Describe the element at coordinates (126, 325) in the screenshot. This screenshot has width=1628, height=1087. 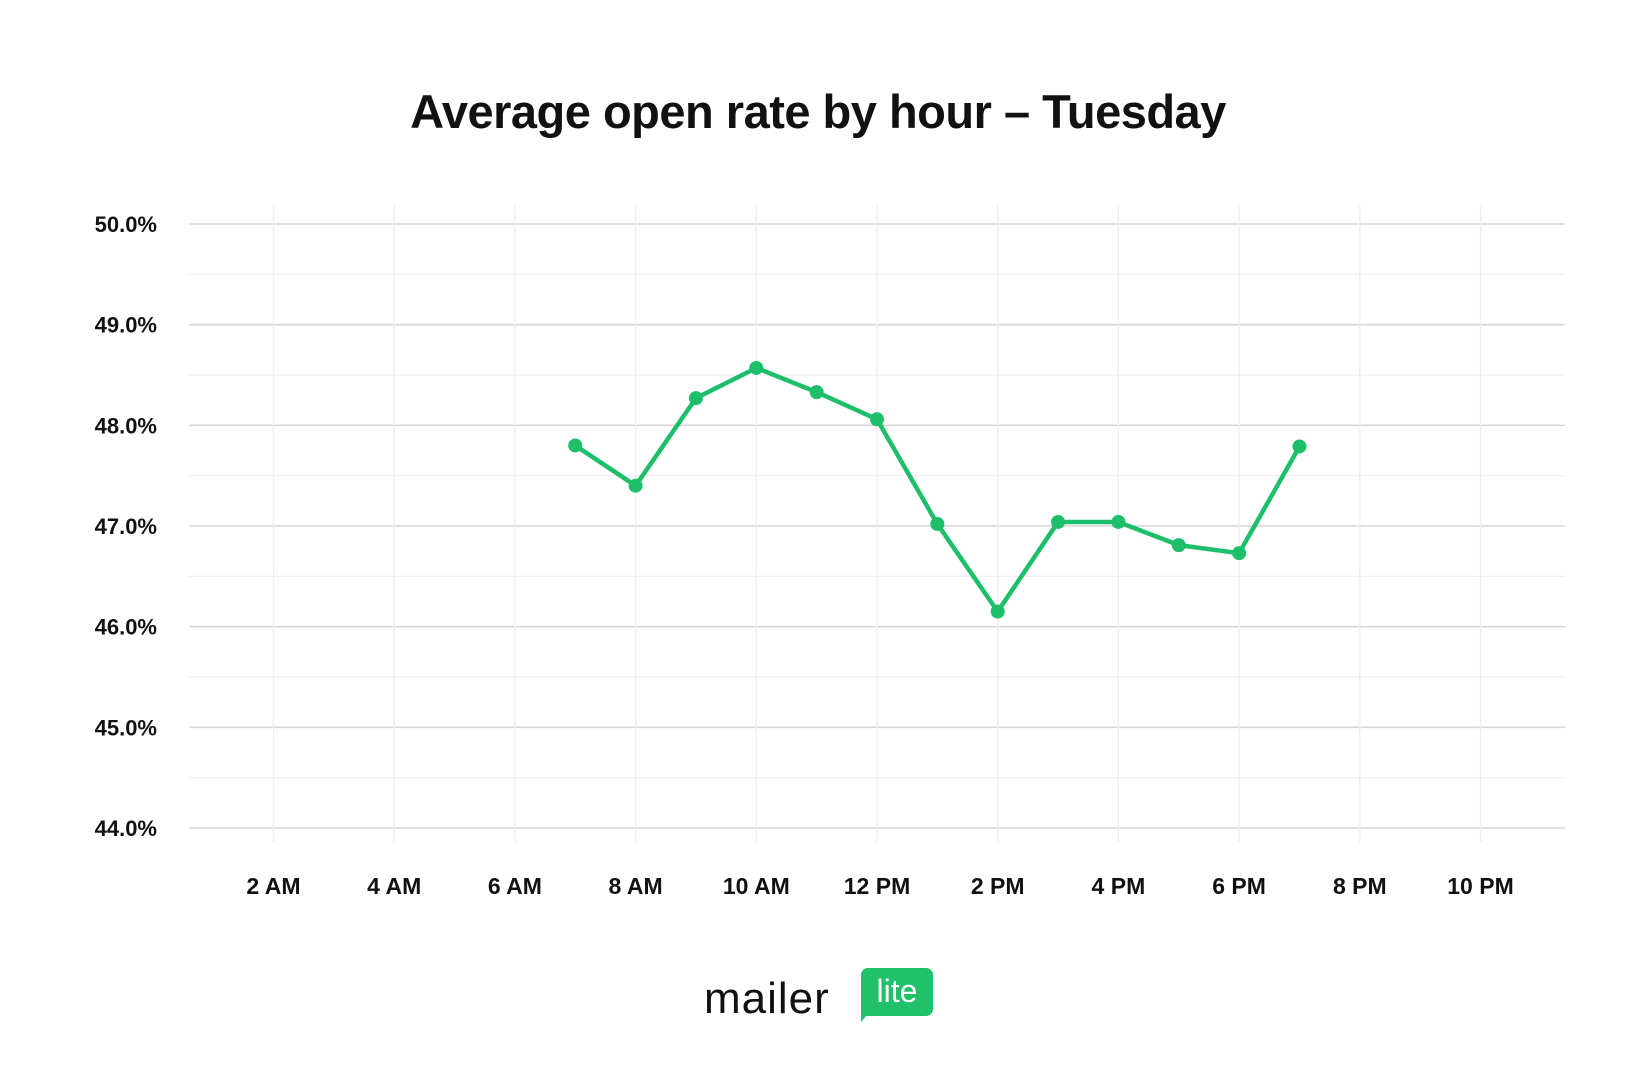
I see `y-tick-label: 49.0%` at that location.